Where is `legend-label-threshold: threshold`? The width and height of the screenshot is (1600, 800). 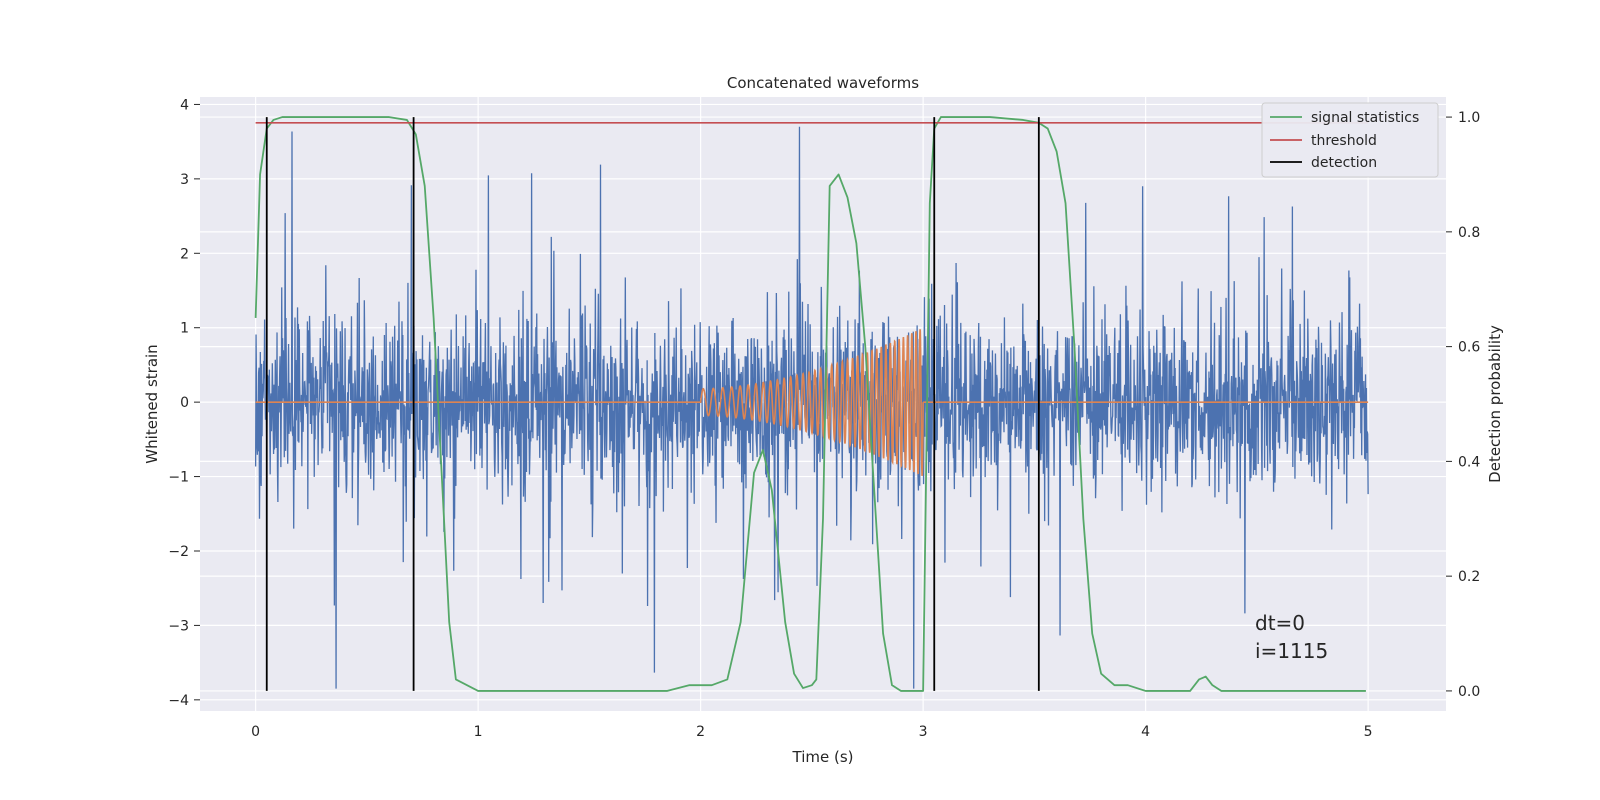 legend-label-threshold: threshold is located at coordinates (1344, 141).